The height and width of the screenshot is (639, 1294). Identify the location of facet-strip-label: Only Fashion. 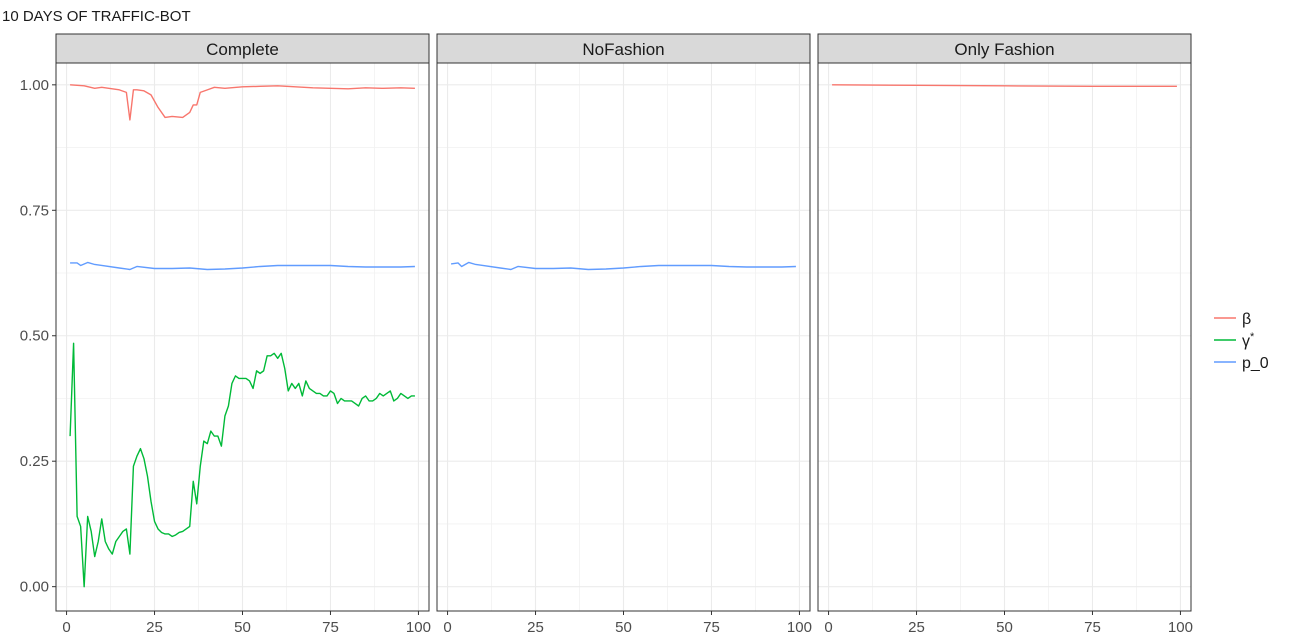
(1004, 49).